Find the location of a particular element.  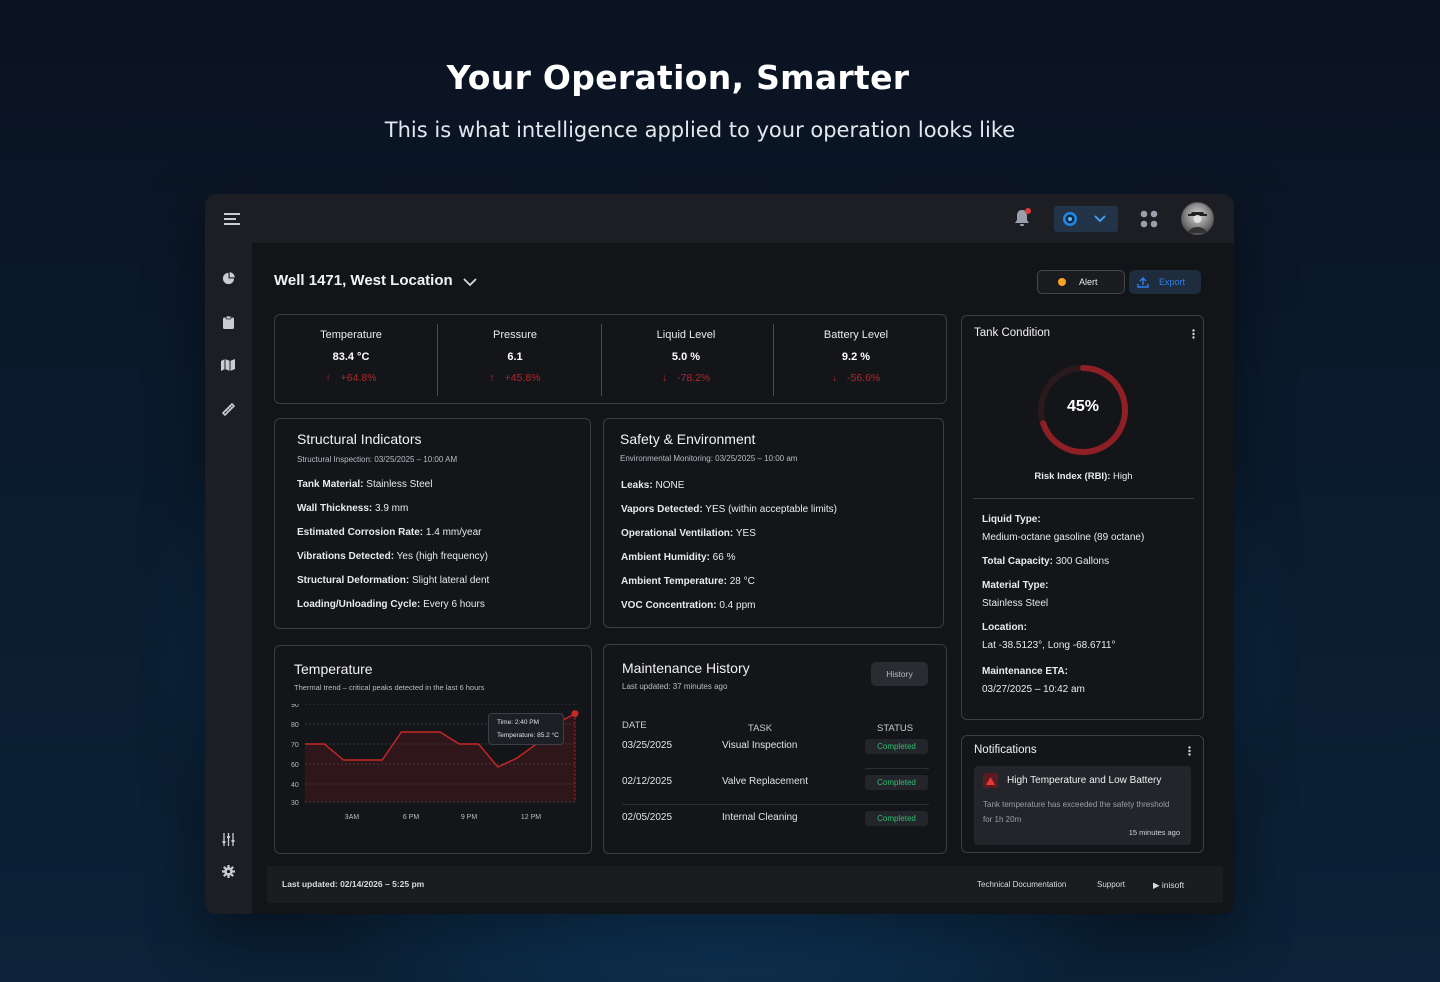

maintenance-task: Visual Inspection is located at coordinates (760, 745).